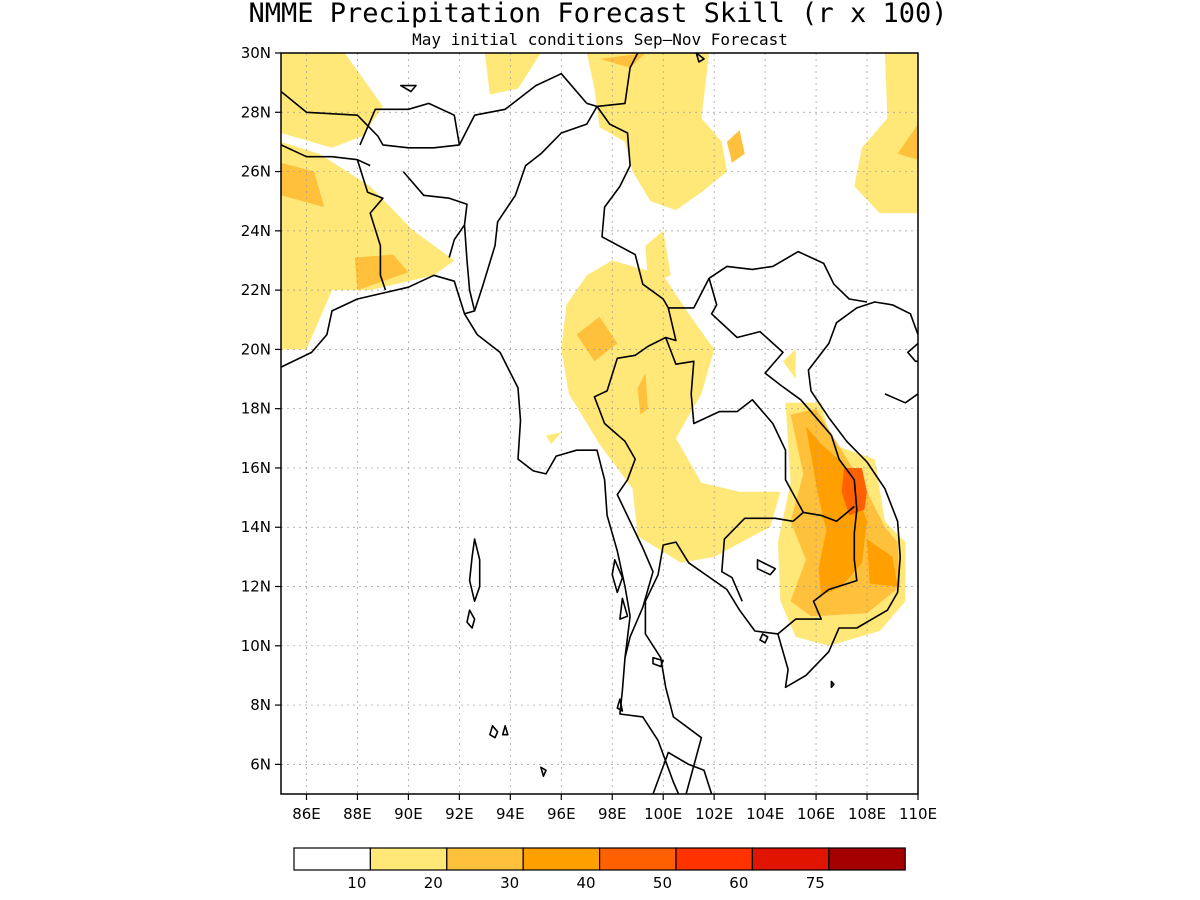 The height and width of the screenshot is (900, 1200). What do you see at coordinates (433, 883) in the screenshot?
I see `colorbar-label: 20` at bounding box center [433, 883].